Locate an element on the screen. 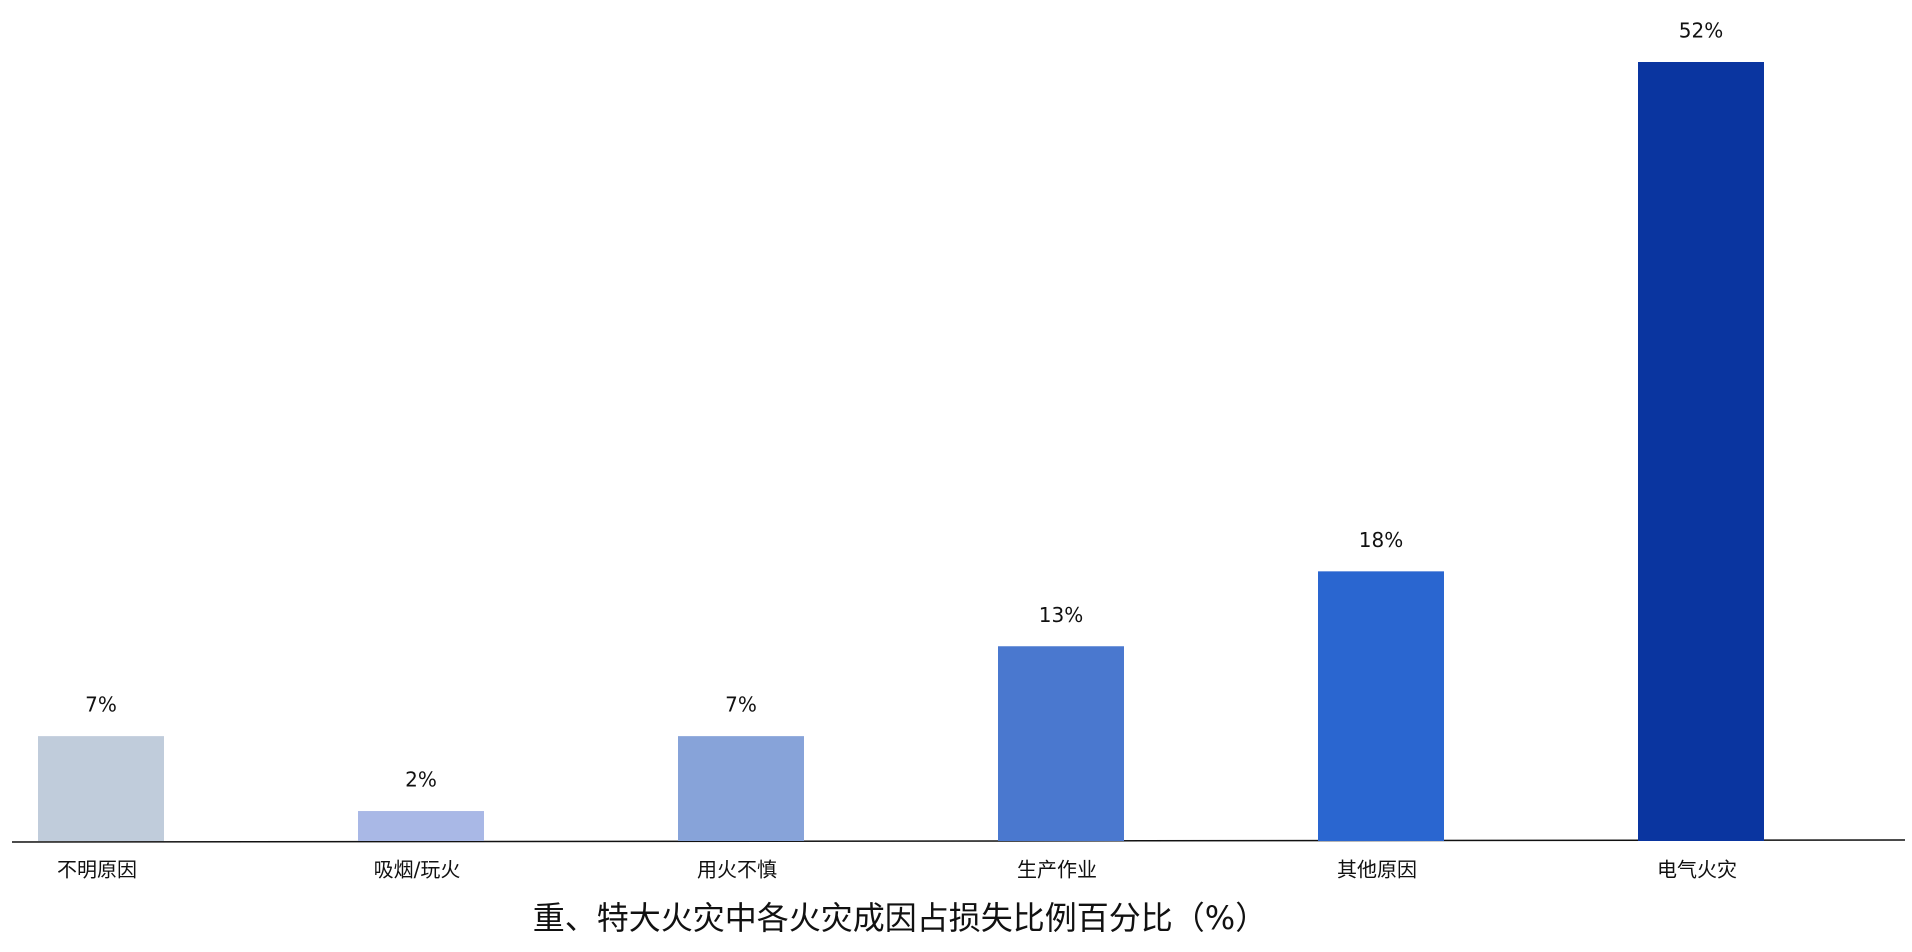 The image size is (1912, 952). x-tick-label: 电气火灾 is located at coordinates (1697, 870).